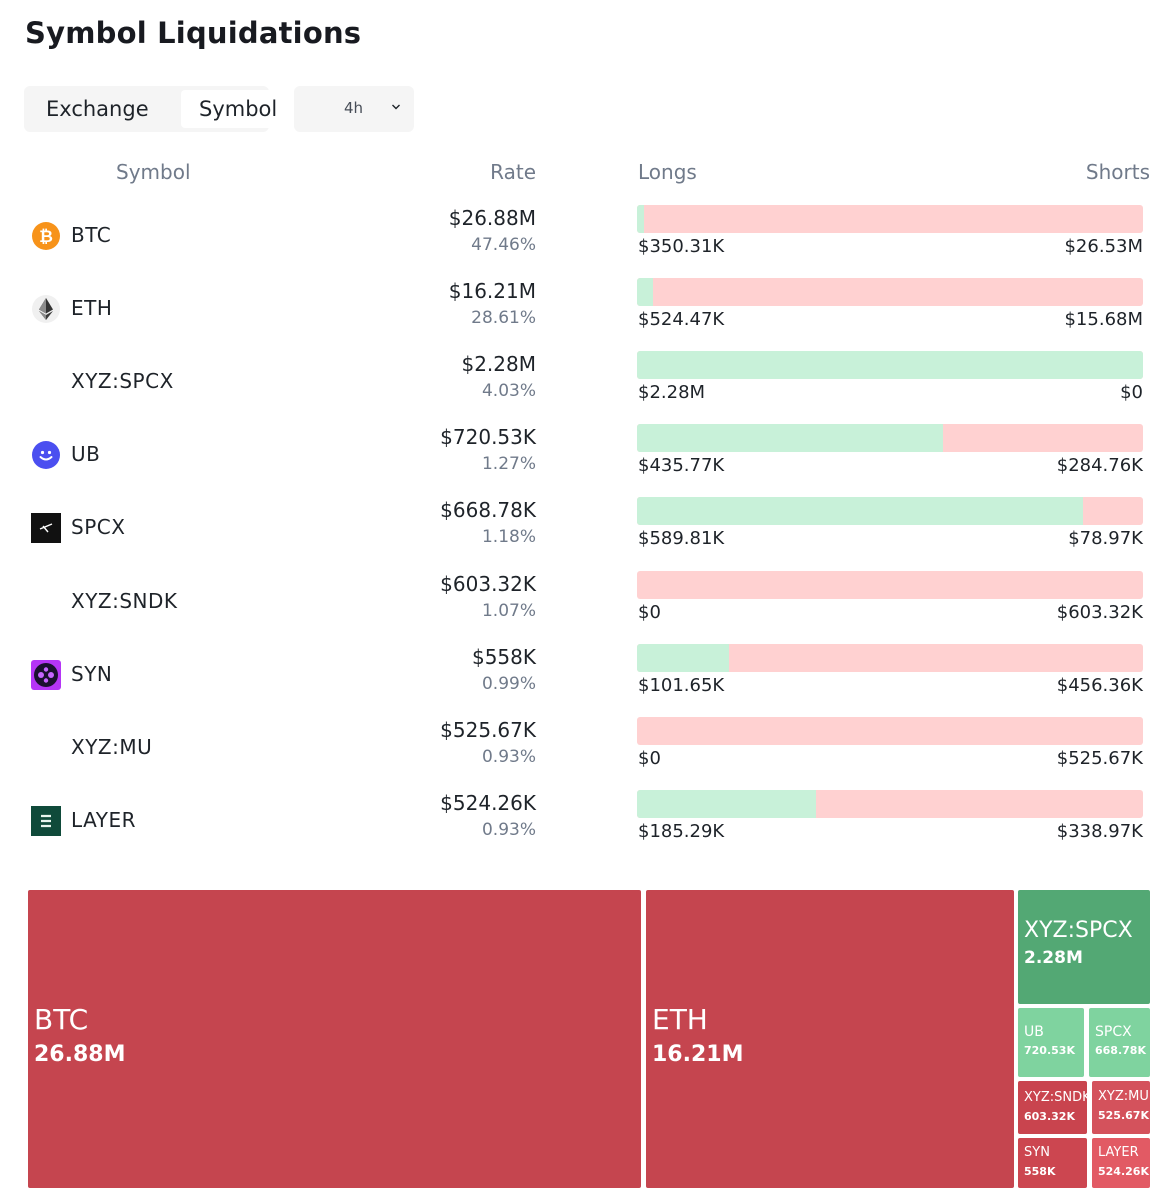  What do you see at coordinates (1103, 320) in the screenshot?
I see `shorts-value: $15.68M` at bounding box center [1103, 320].